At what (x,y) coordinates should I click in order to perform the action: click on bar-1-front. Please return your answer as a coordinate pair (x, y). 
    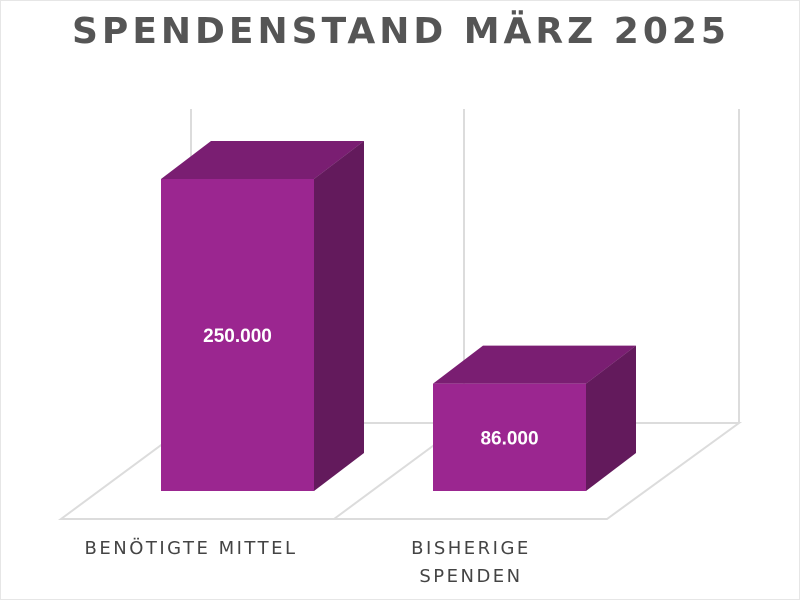
    Looking at the image, I should click on (237, 335).